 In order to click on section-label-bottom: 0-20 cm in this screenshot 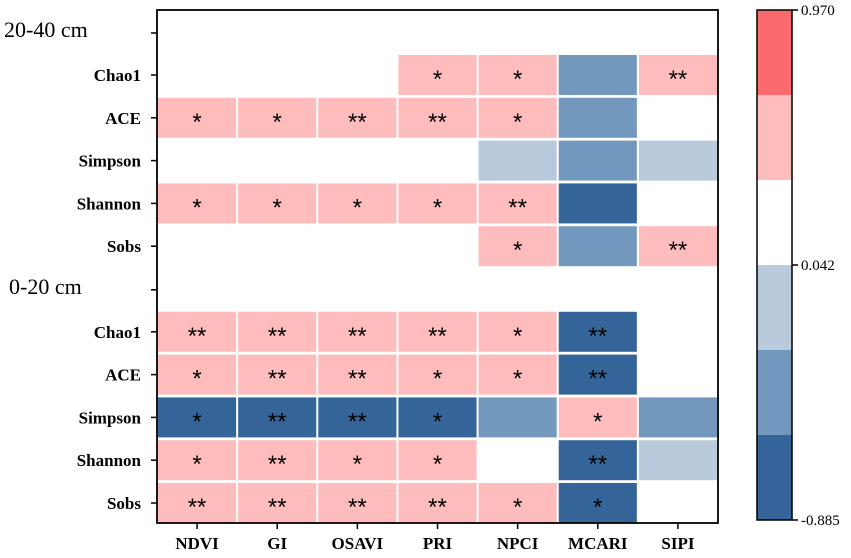, I will do `click(45, 286)`.